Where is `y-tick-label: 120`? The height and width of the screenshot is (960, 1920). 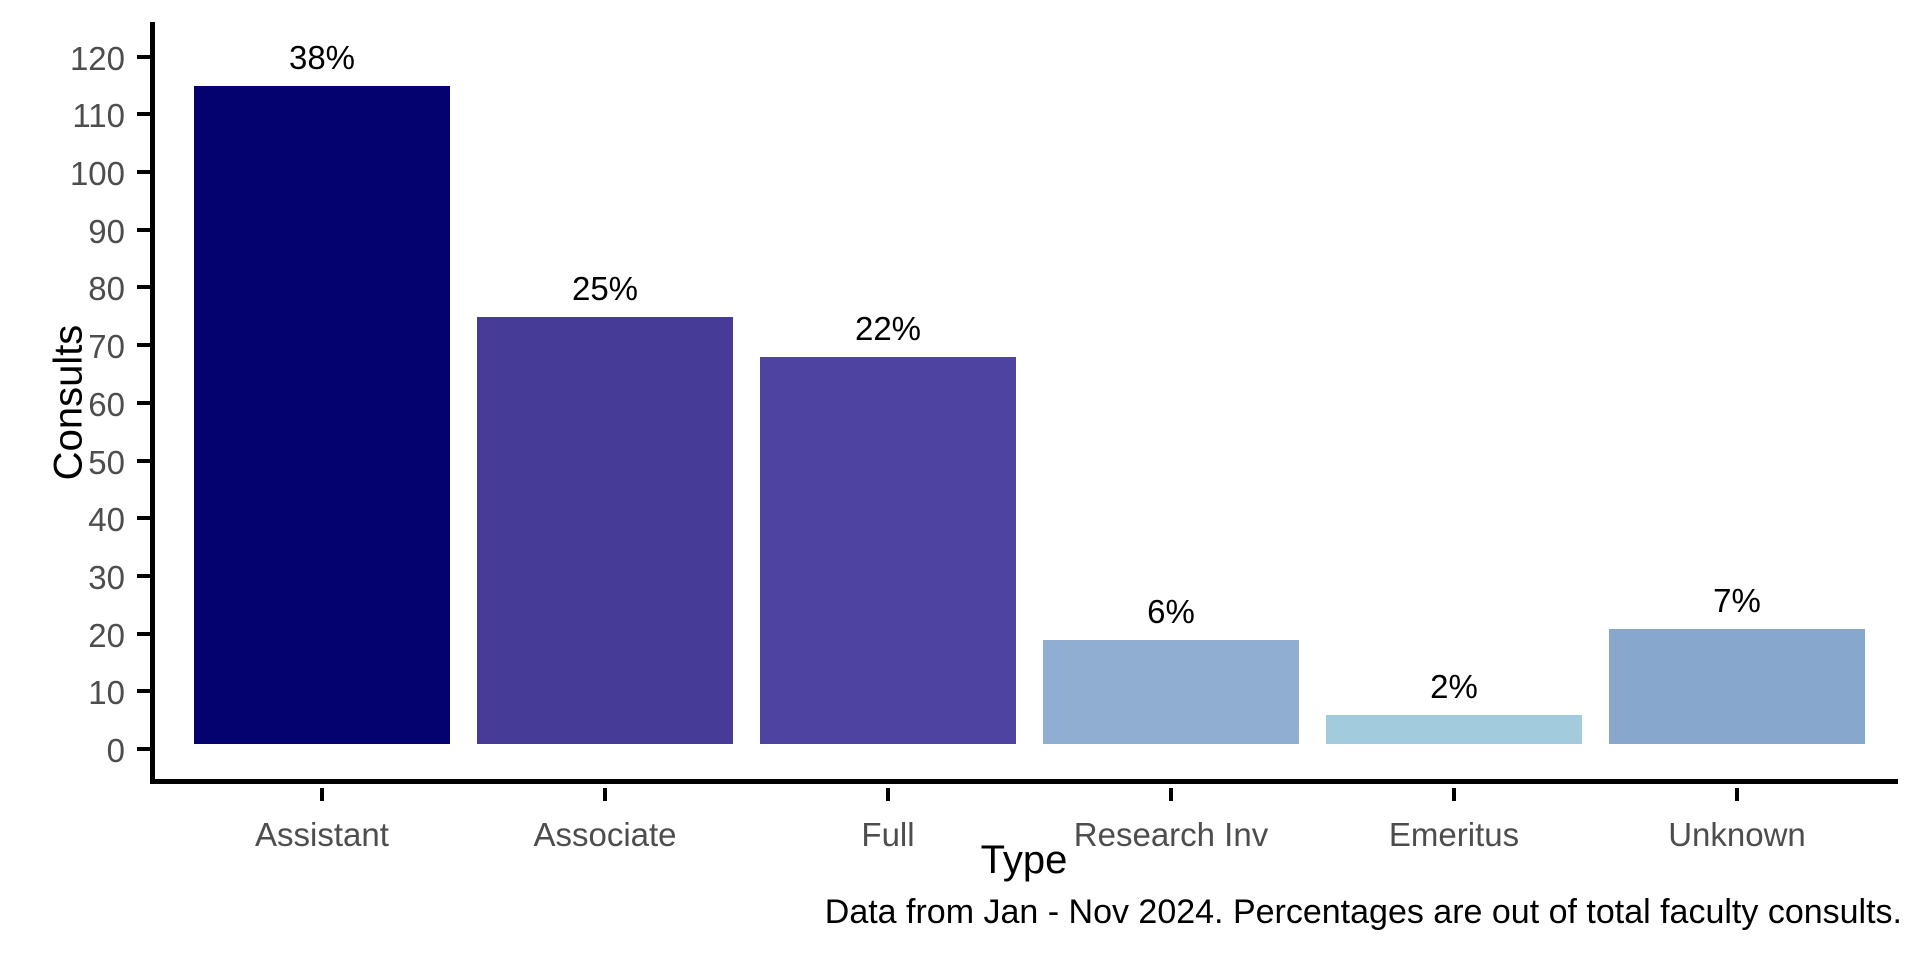
y-tick-label: 120 is located at coordinates (97, 58).